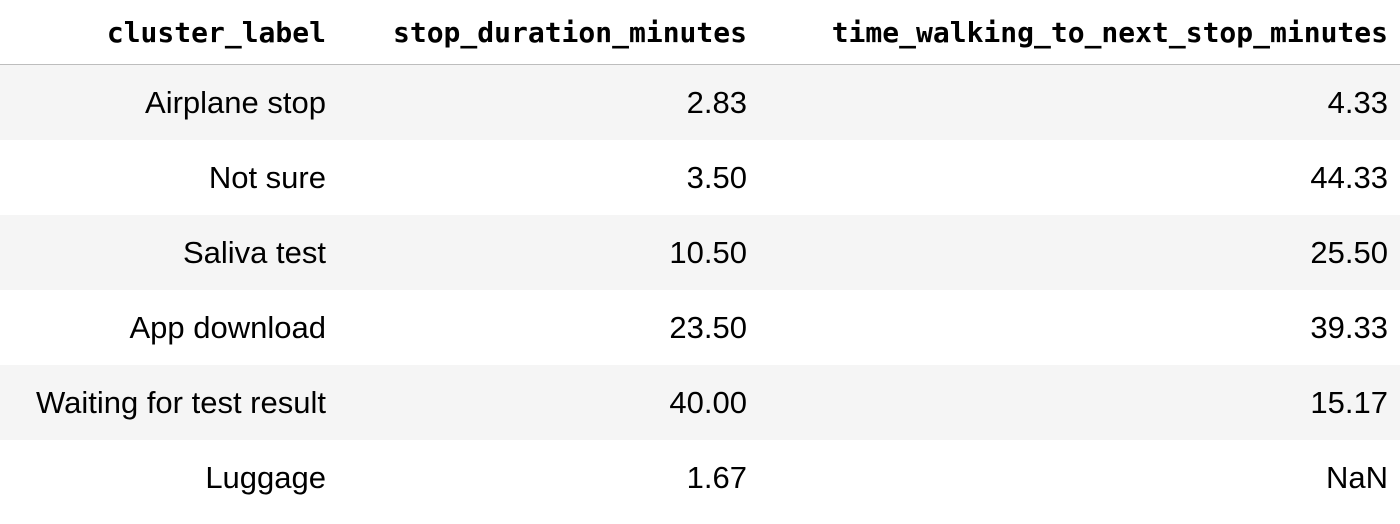 The width and height of the screenshot is (1400, 524). What do you see at coordinates (235, 102) in the screenshot?
I see `cell-cluster-label: Airplane stop` at bounding box center [235, 102].